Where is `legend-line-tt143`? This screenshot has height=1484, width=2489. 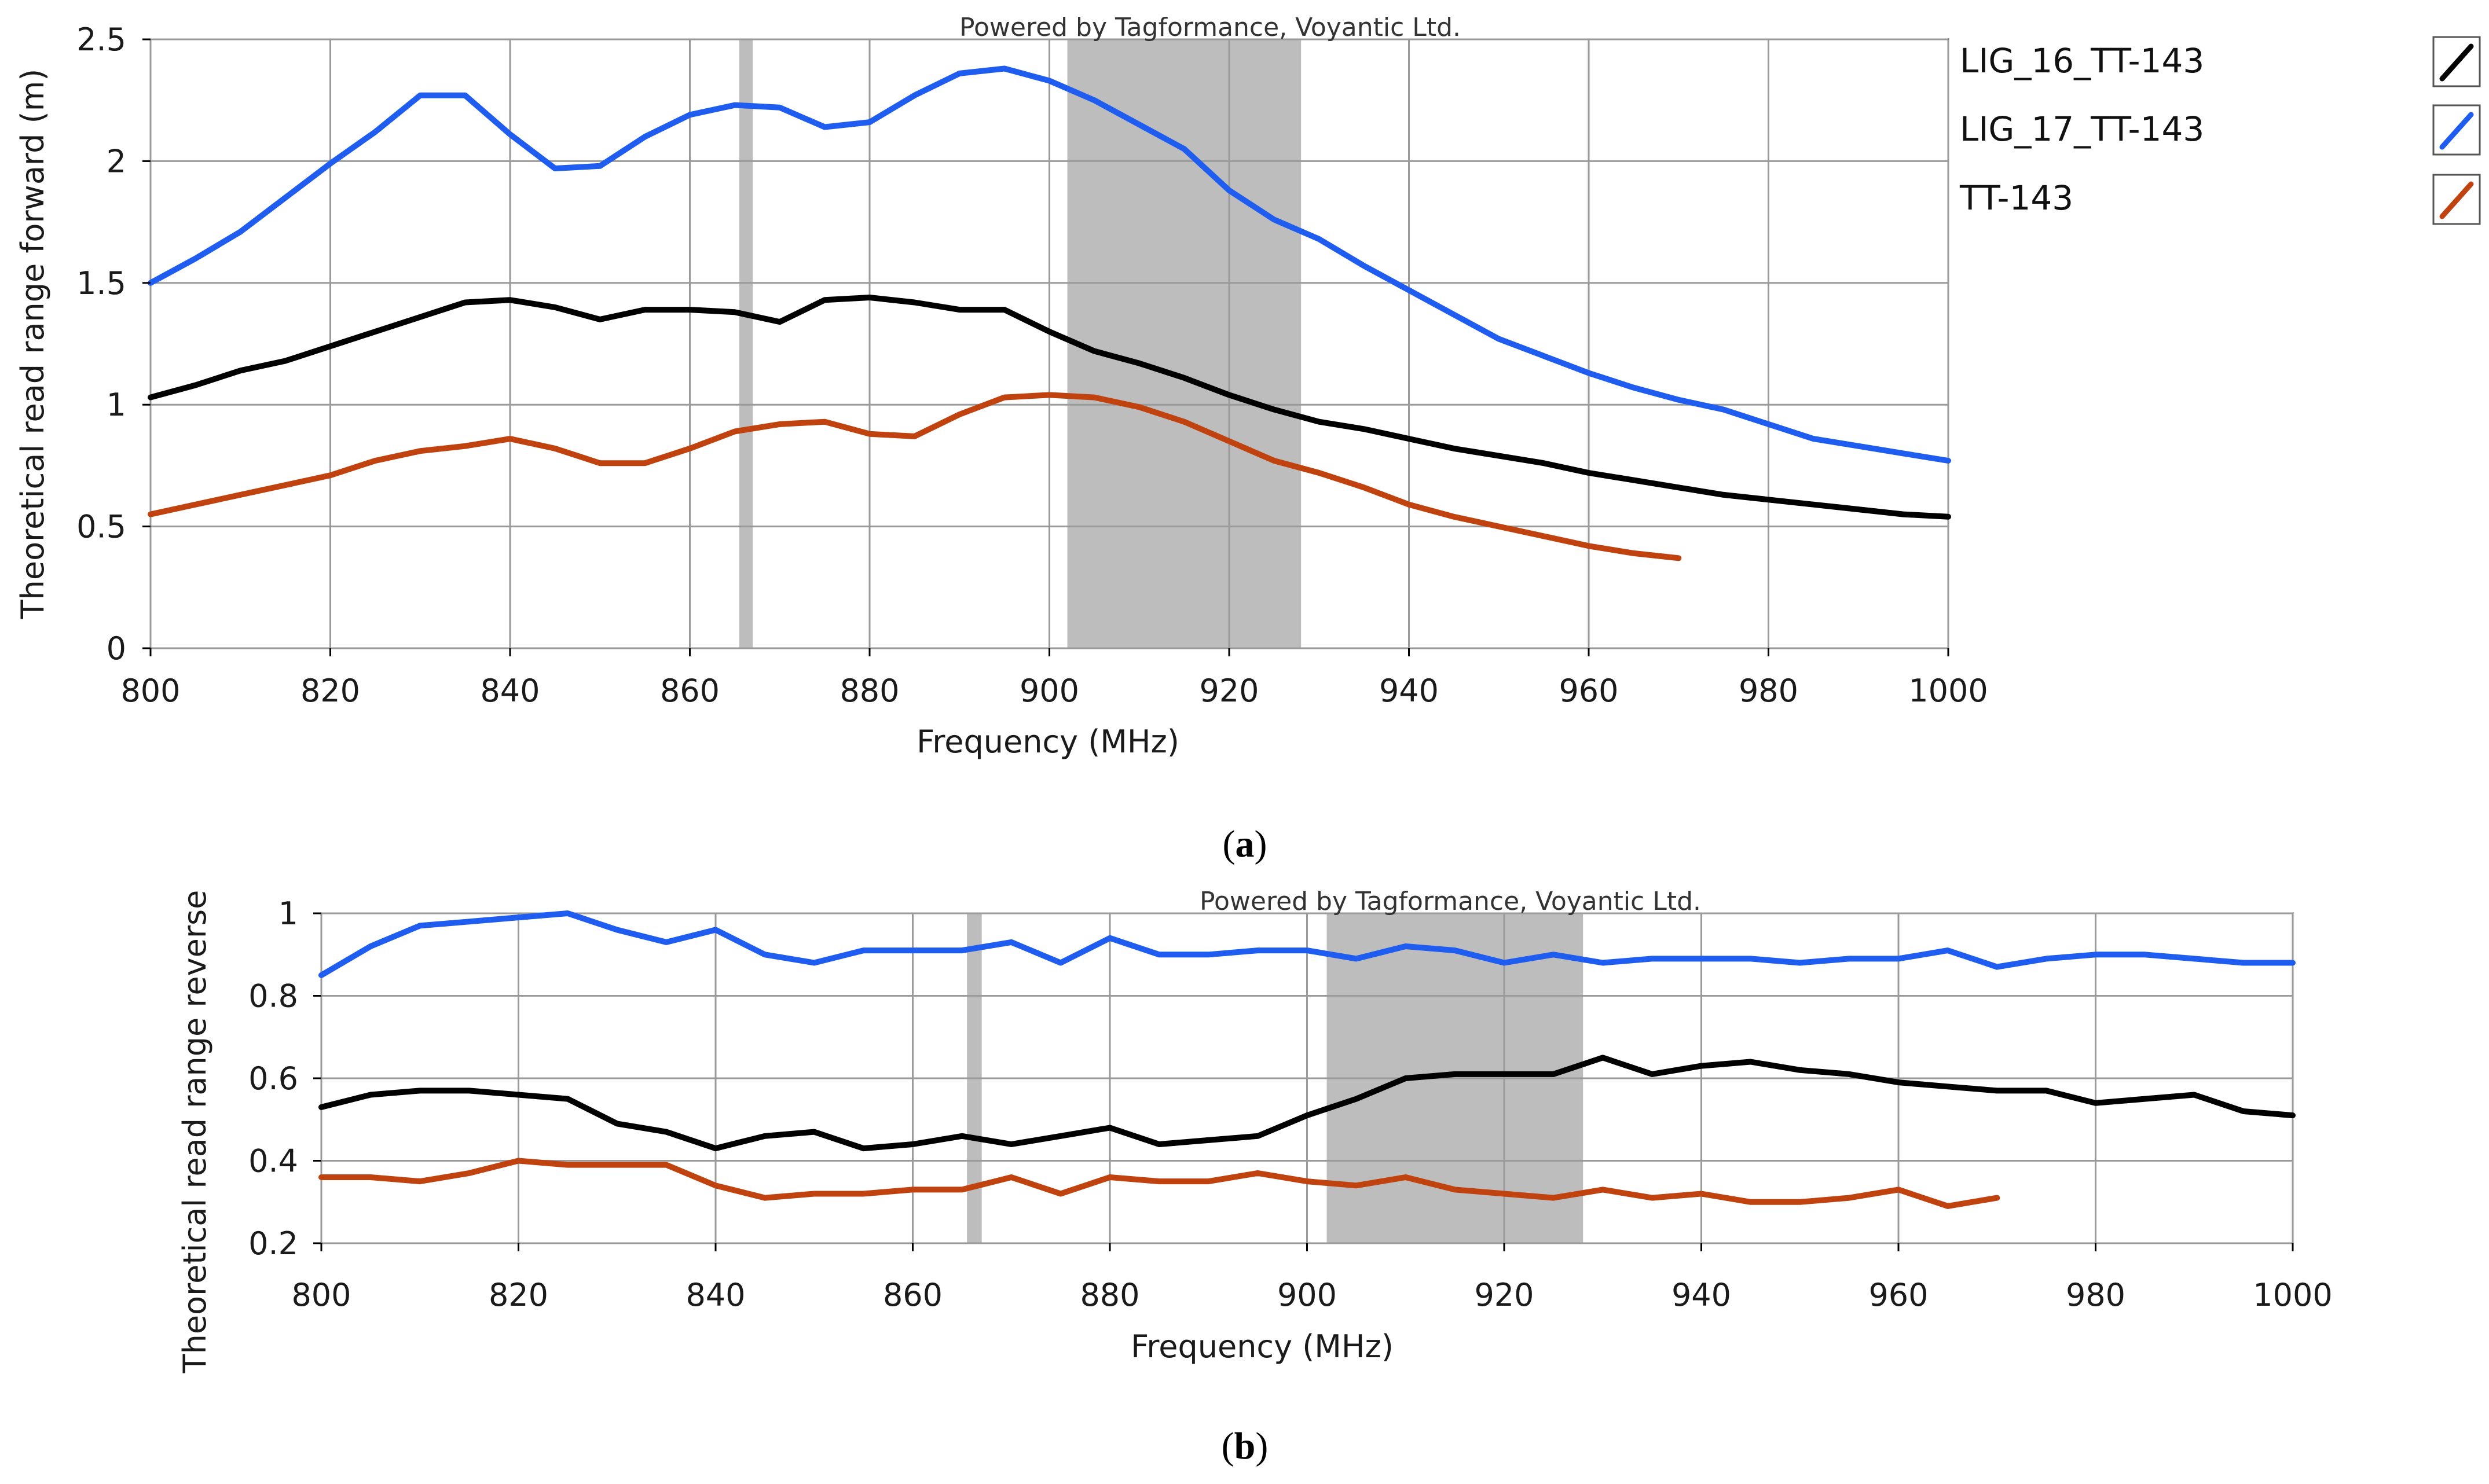 legend-line-tt143 is located at coordinates (2457, 200).